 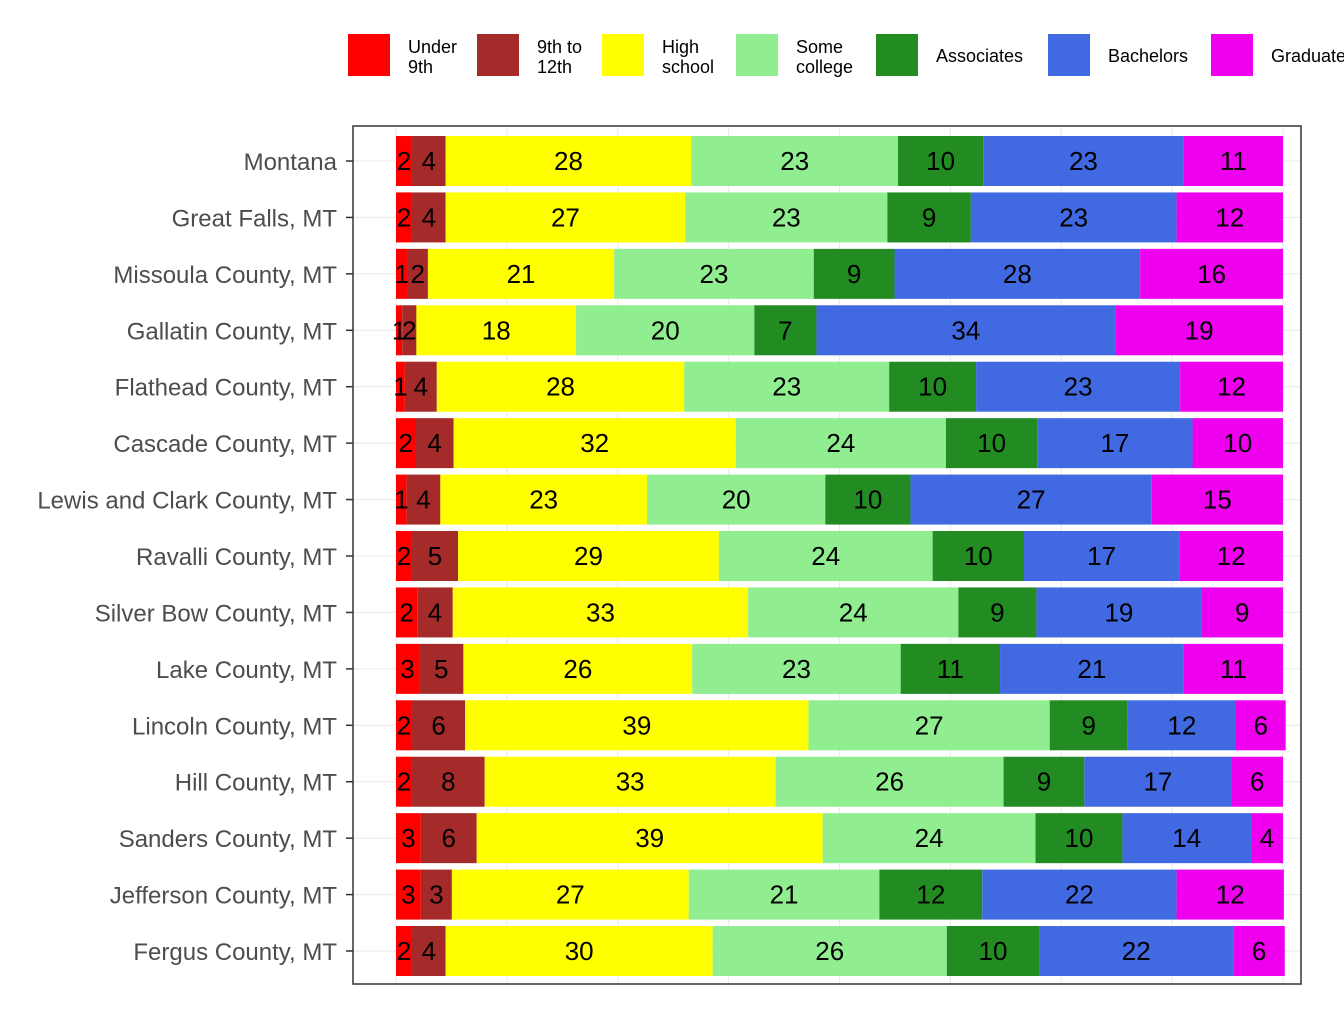 I want to click on y-tick-label: Montana, so click(x=291, y=162).